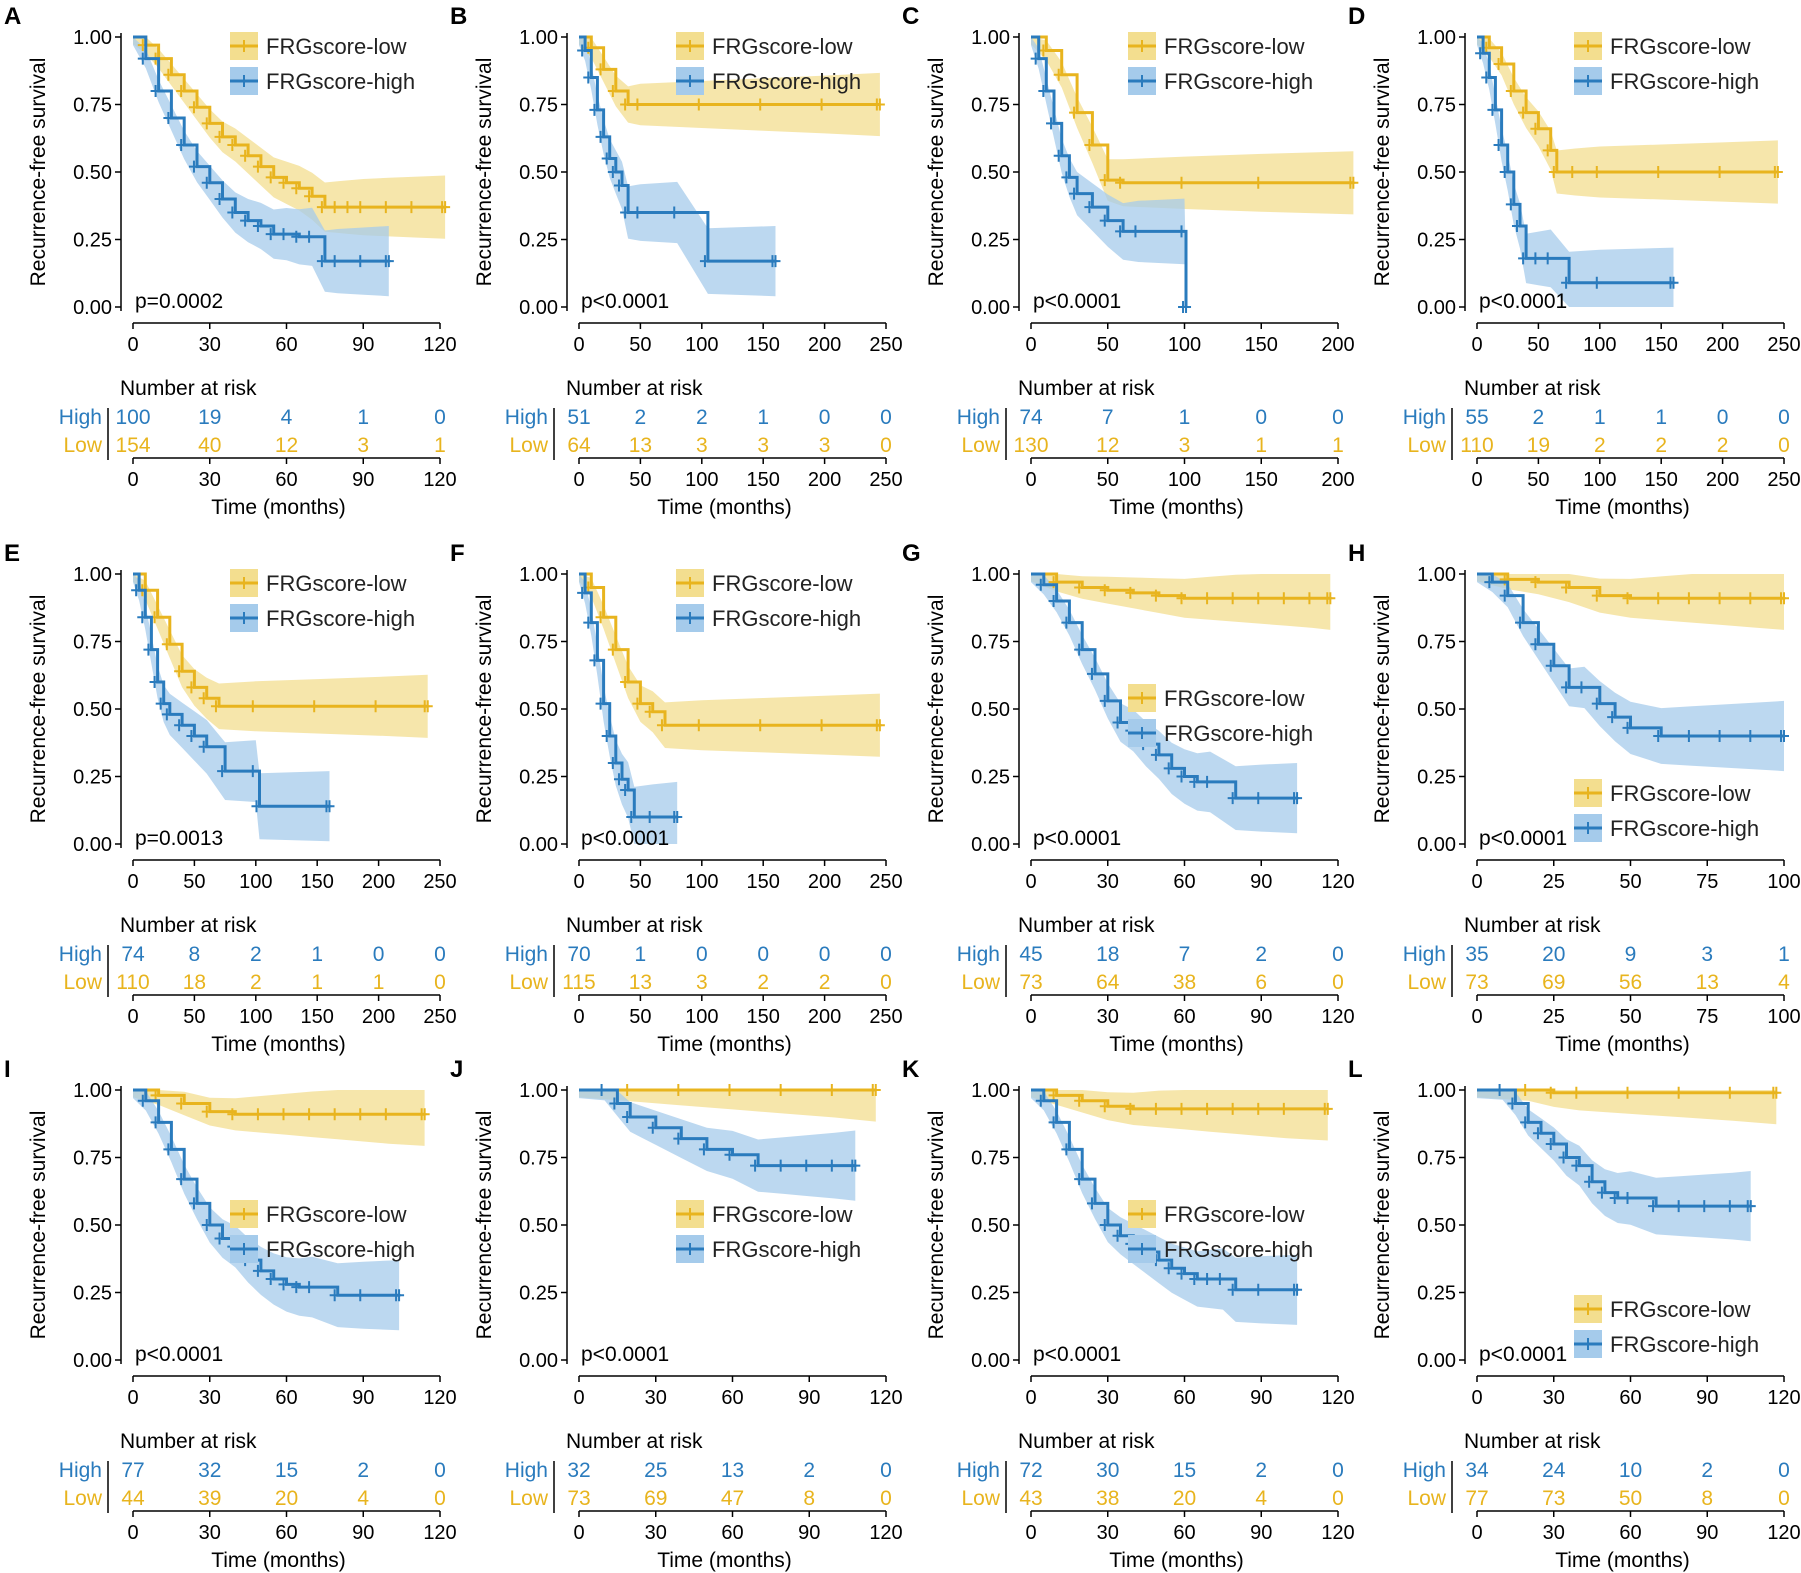  What do you see at coordinates (1436, 643) in the screenshot?
I see `y-tick-label: 0.75` at bounding box center [1436, 643].